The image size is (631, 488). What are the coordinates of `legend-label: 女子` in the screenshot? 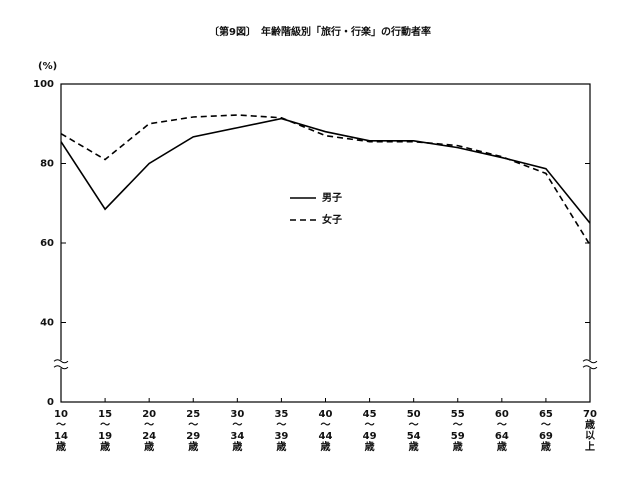 It's located at (332, 219).